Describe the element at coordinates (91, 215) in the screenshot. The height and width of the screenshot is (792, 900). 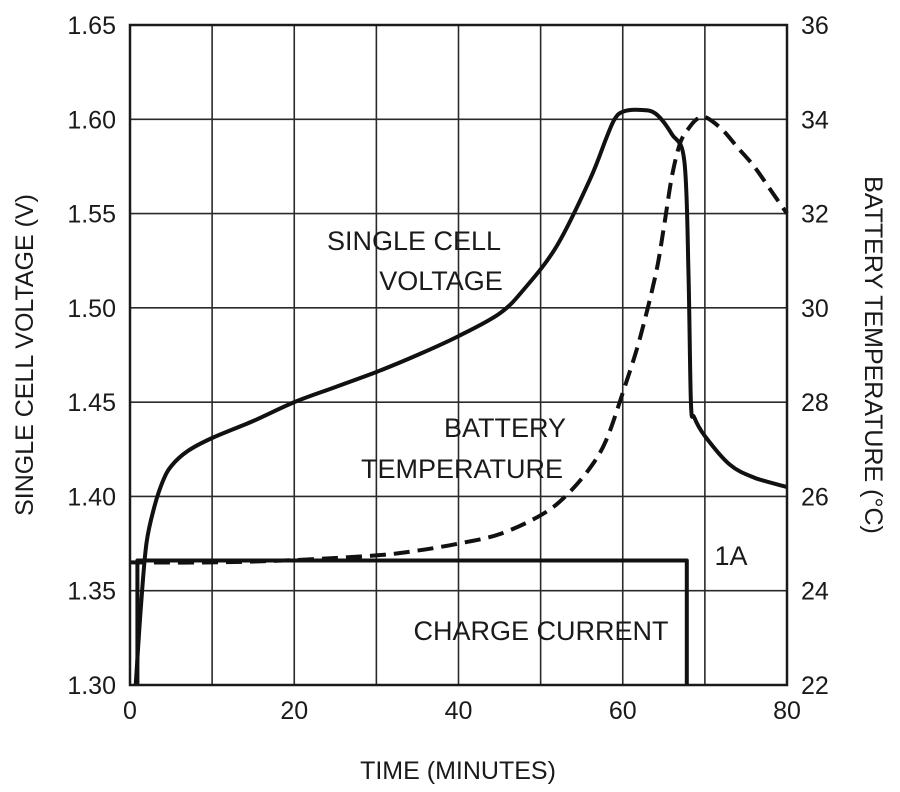
I see `left-y-tick-label: 1.55` at that location.